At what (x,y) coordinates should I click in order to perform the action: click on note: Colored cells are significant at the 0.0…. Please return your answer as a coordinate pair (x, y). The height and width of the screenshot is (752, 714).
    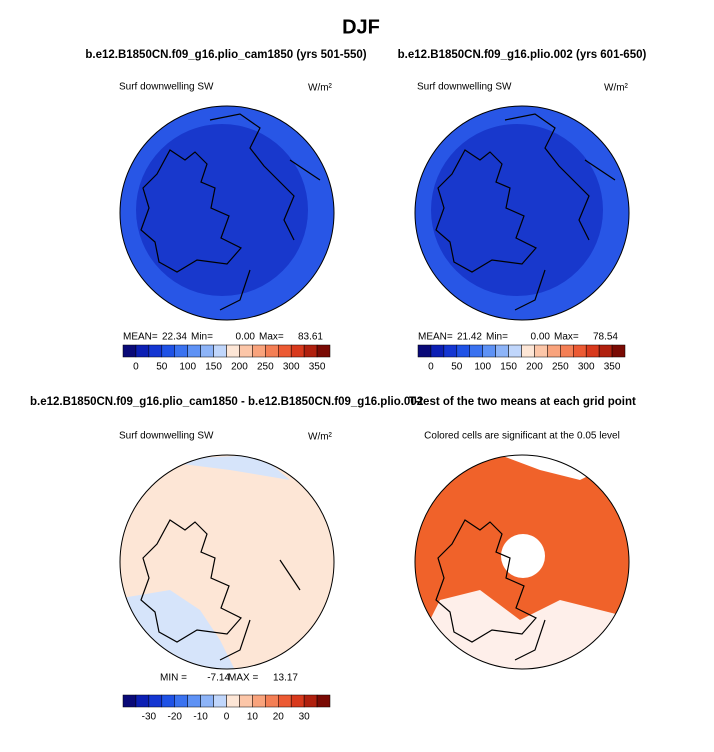
    Looking at the image, I should click on (522, 436).